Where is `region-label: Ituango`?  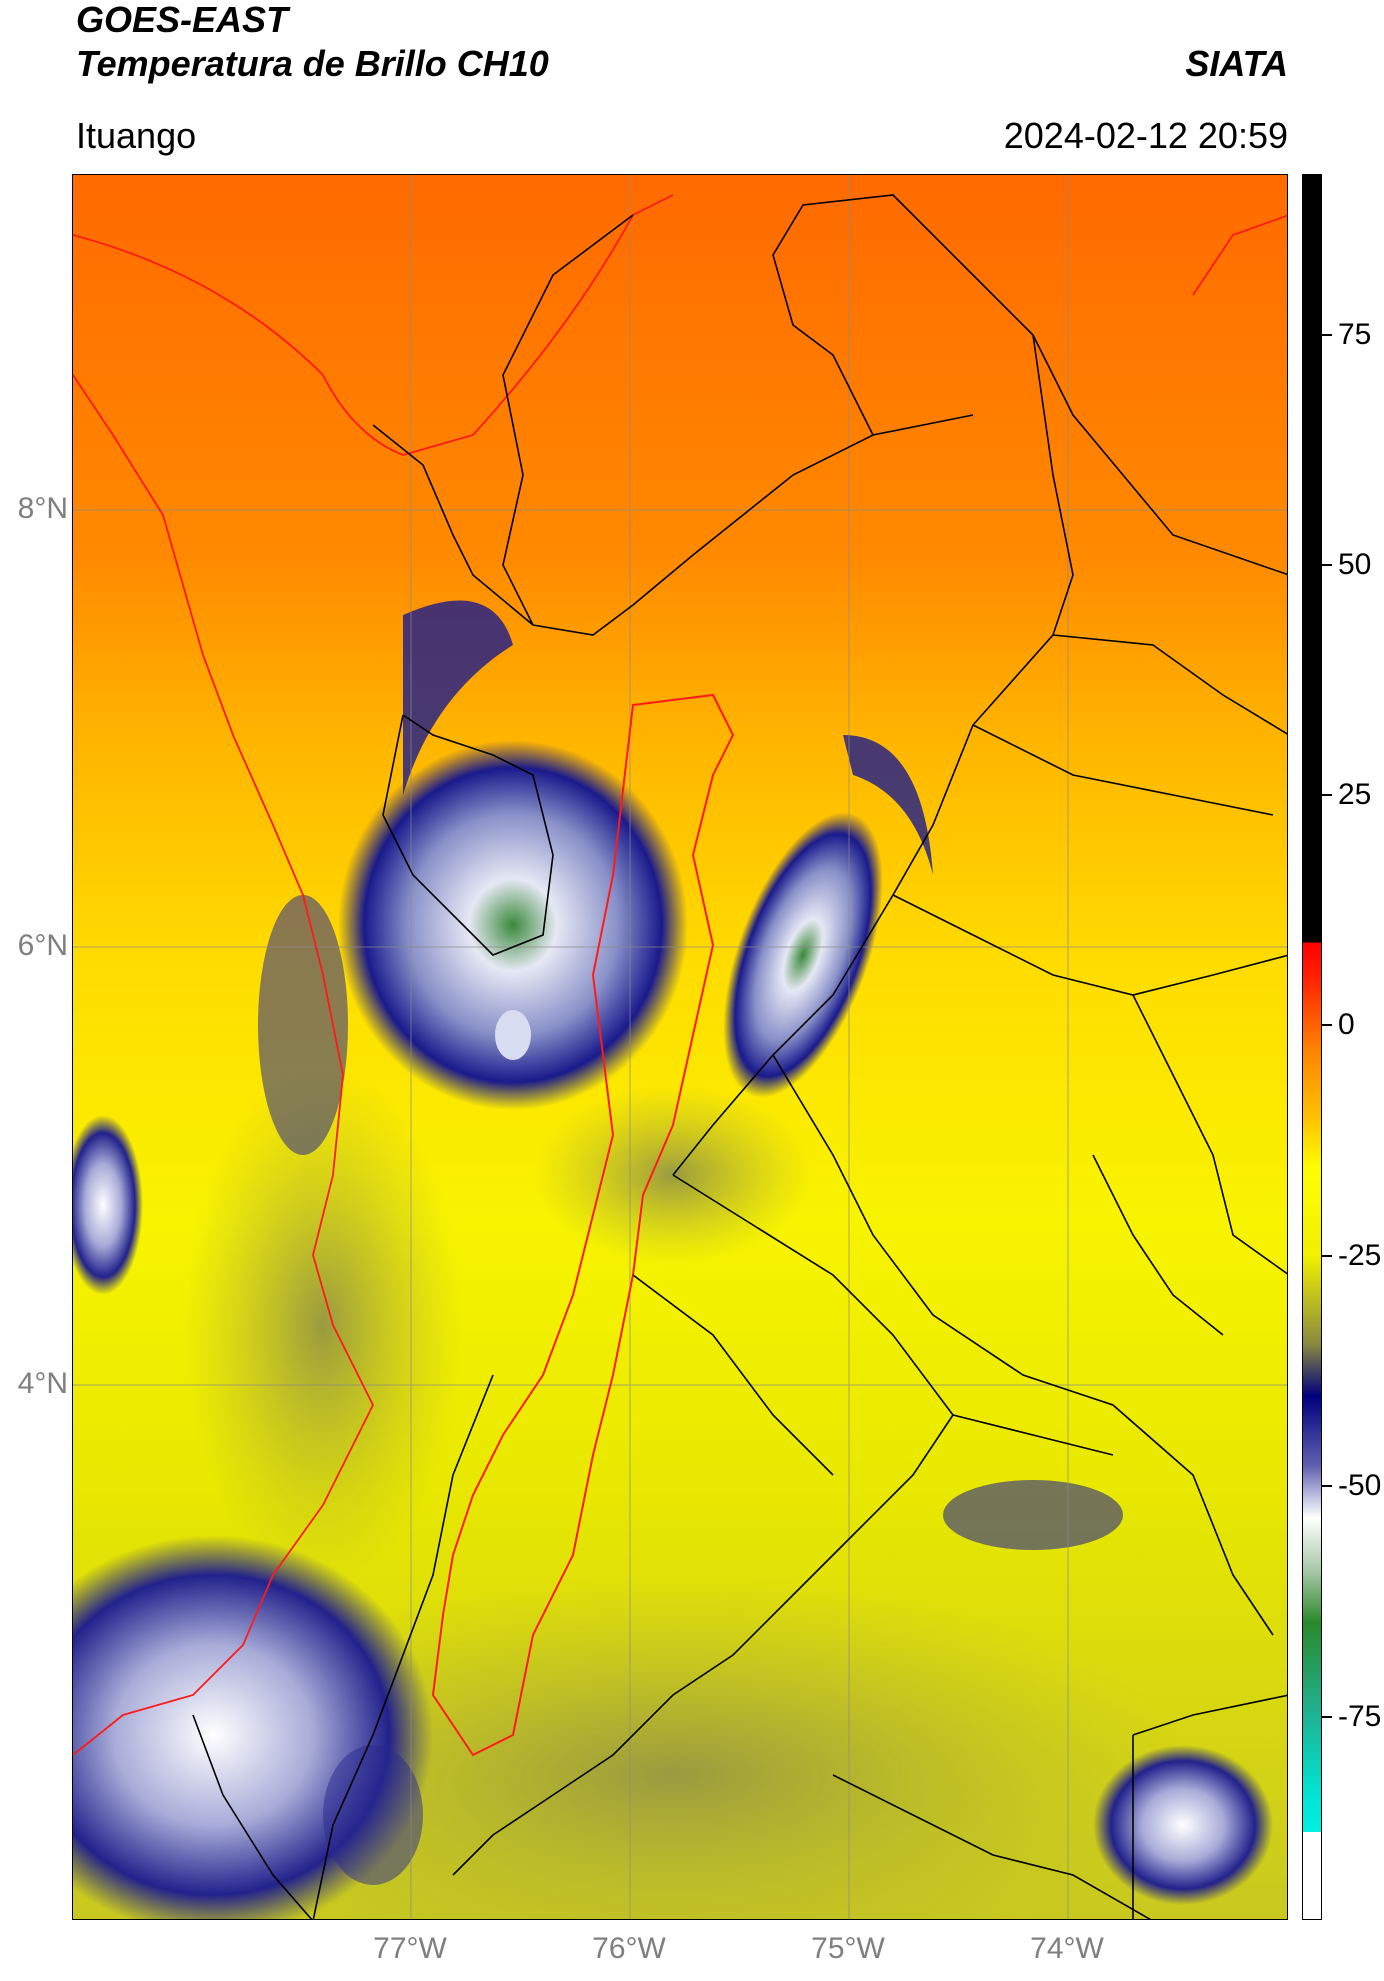
region-label: Ituango is located at coordinates (136, 135).